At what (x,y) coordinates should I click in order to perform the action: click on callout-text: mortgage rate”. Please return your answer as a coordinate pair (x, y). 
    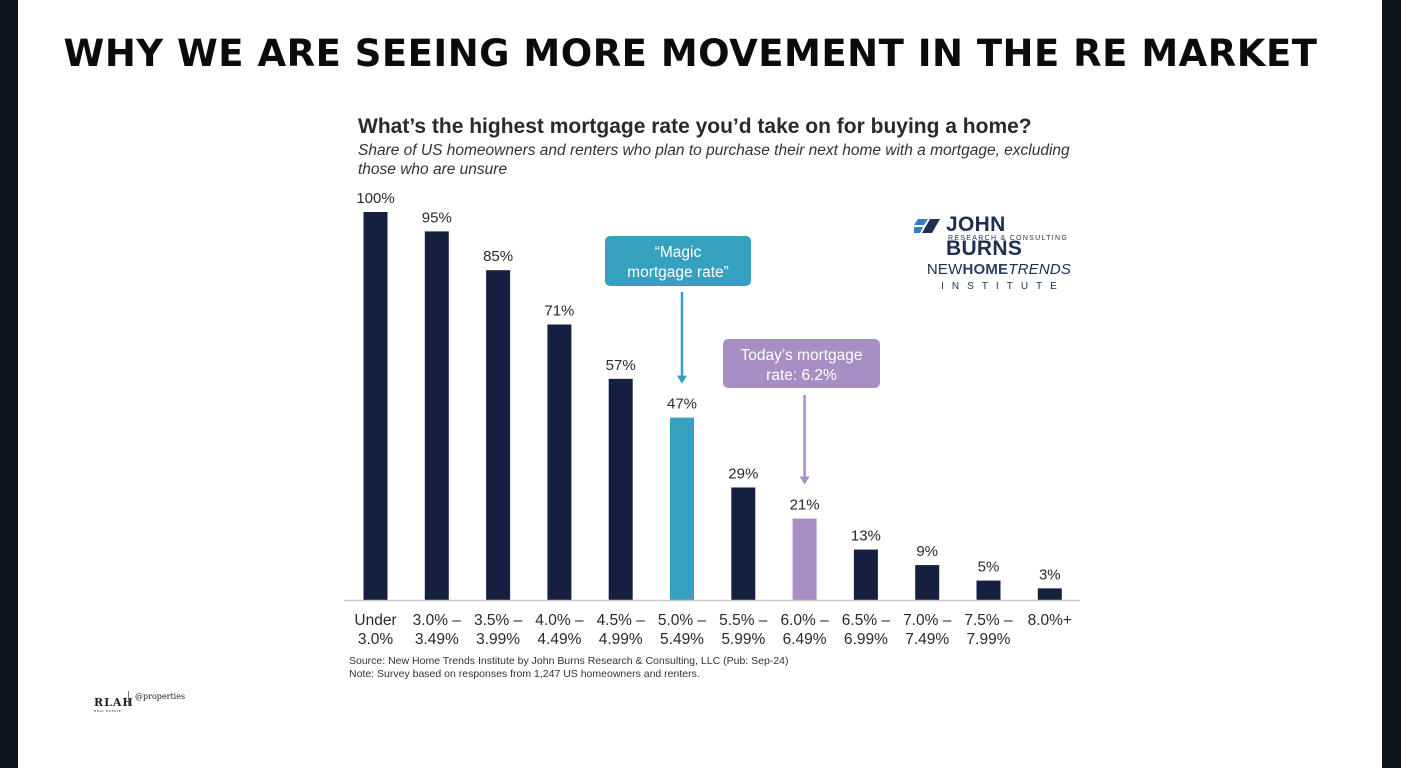
    Looking at the image, I should click on (678, 272).